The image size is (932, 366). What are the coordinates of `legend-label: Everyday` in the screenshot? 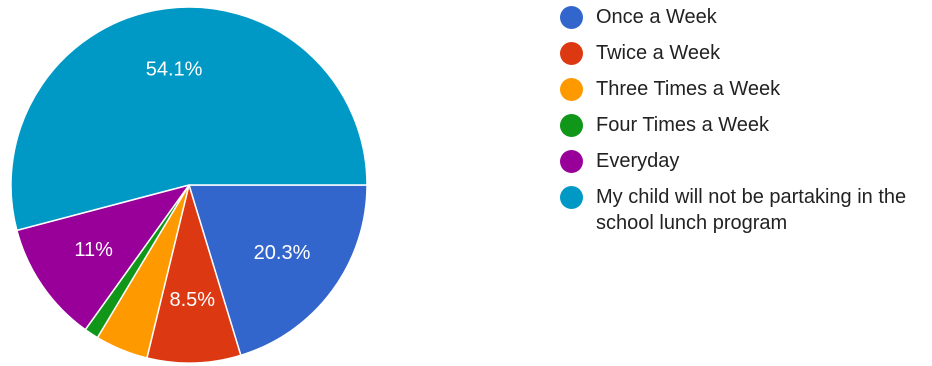 It's located at (638, 161).